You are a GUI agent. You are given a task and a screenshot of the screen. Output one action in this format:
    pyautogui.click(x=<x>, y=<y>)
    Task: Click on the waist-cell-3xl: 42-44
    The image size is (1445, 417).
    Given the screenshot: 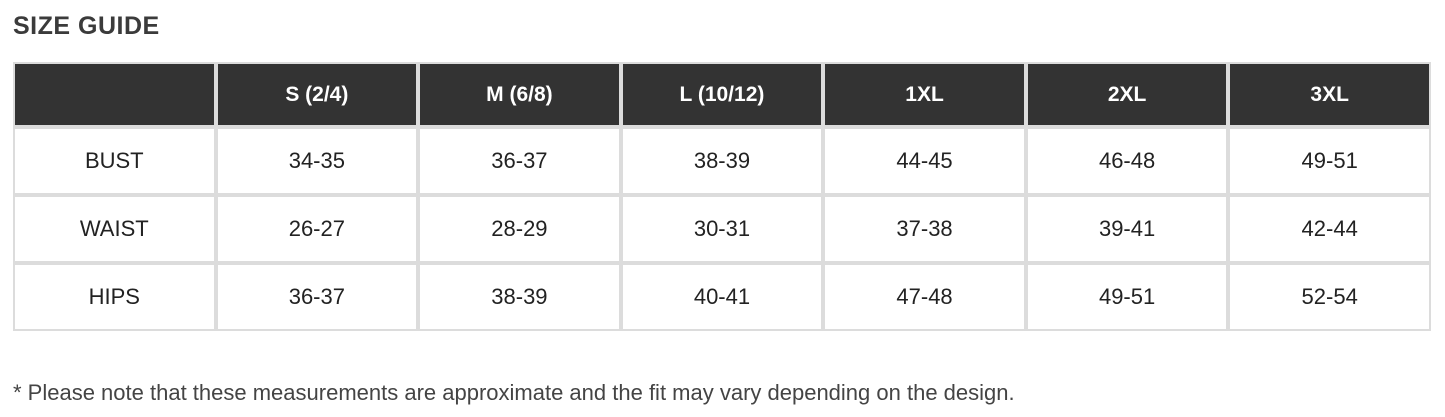 What is the action you would take?
    pyautogui.click(x=1329, y=229)
    